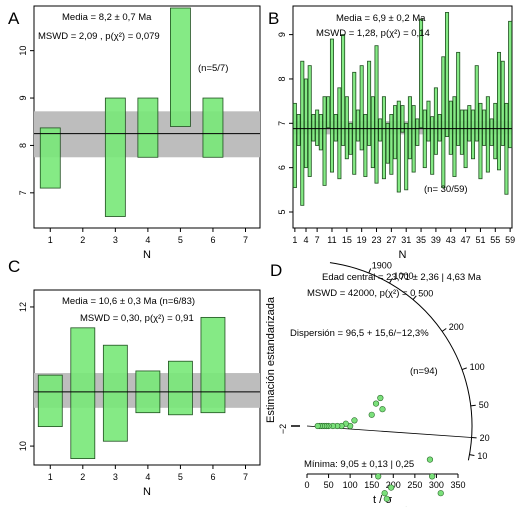 The image size is (516, 507). I want to click on stat-line-2-A: MSWD = 2,09 , p(χ²) = 0,079, so click(99, 36).